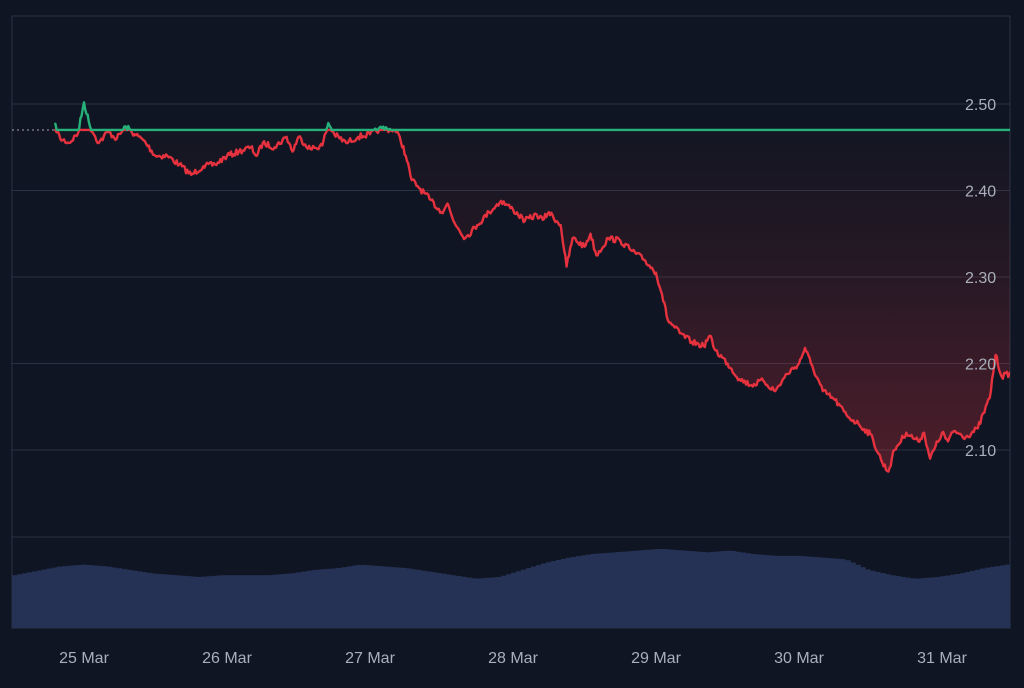  I want to click on y-tick-label: 2.40, so click(980, 192).